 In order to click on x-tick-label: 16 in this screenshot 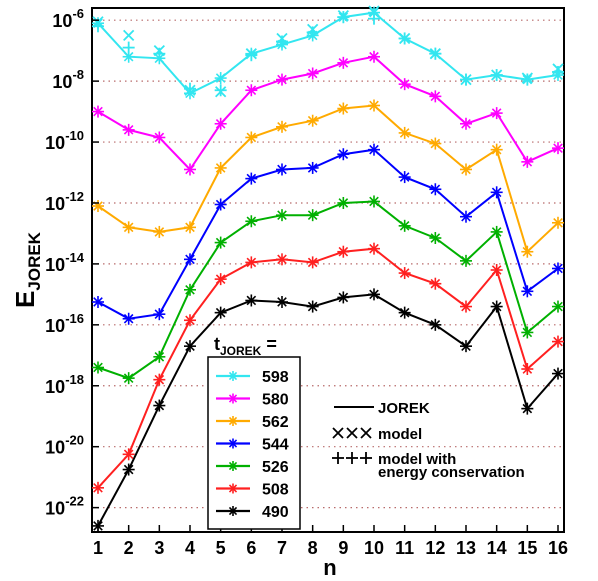, I will do `click(558, 548)`.